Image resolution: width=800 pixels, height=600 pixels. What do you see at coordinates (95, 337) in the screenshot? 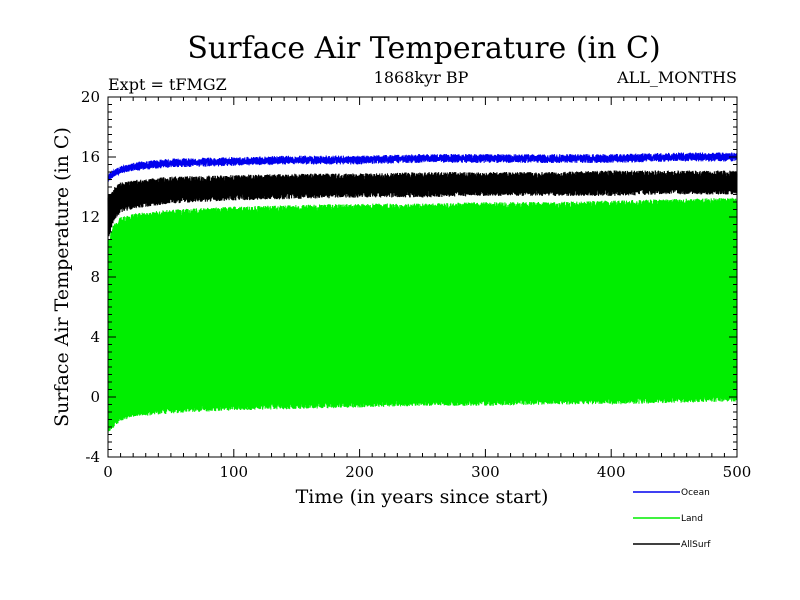
I see `y-tick-label: 4` at bounding box center [95, 337].